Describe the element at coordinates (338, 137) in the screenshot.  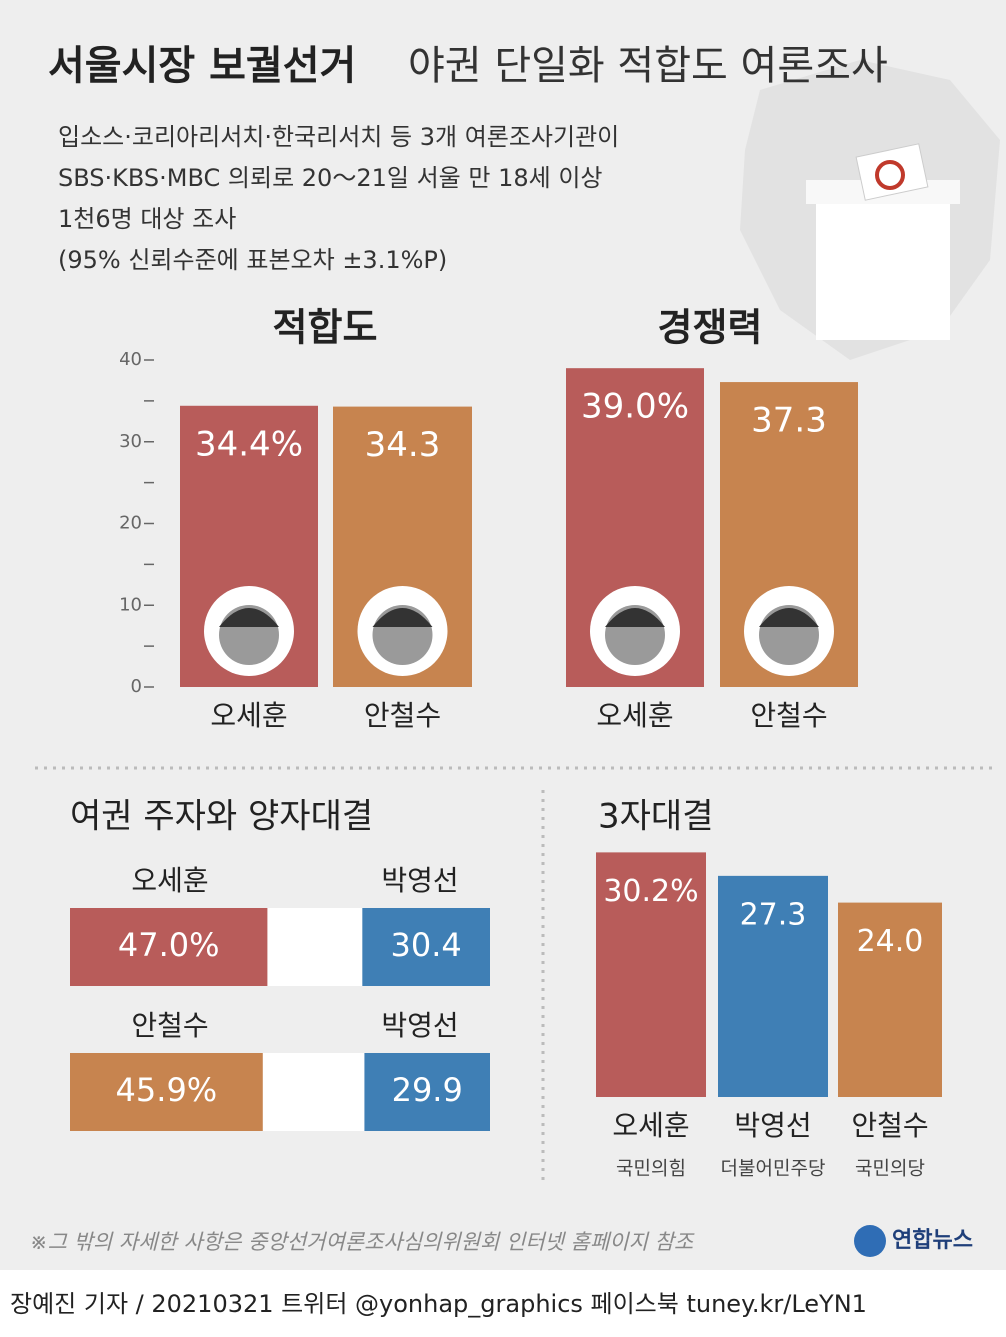
I see `description-line: 입소스·코리아리서치·한국리서치 등 3개 여론조사기관이` at that location.